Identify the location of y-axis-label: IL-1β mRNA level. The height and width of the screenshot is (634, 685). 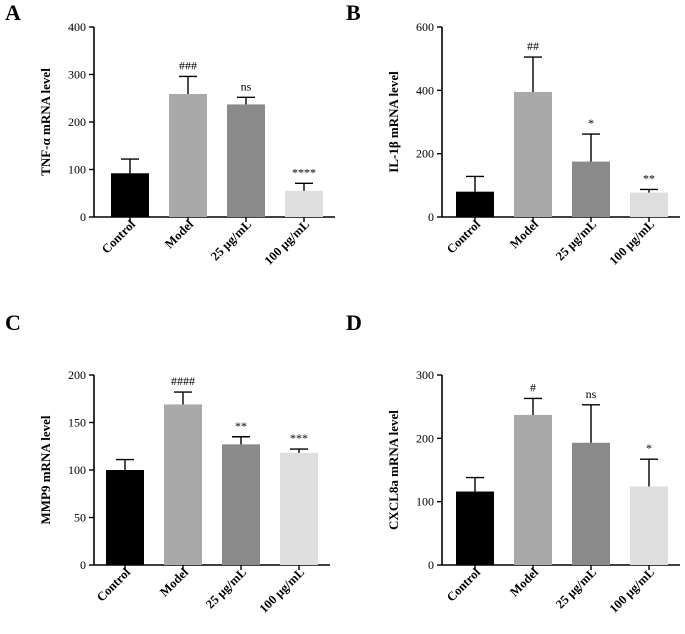
(393, 122).